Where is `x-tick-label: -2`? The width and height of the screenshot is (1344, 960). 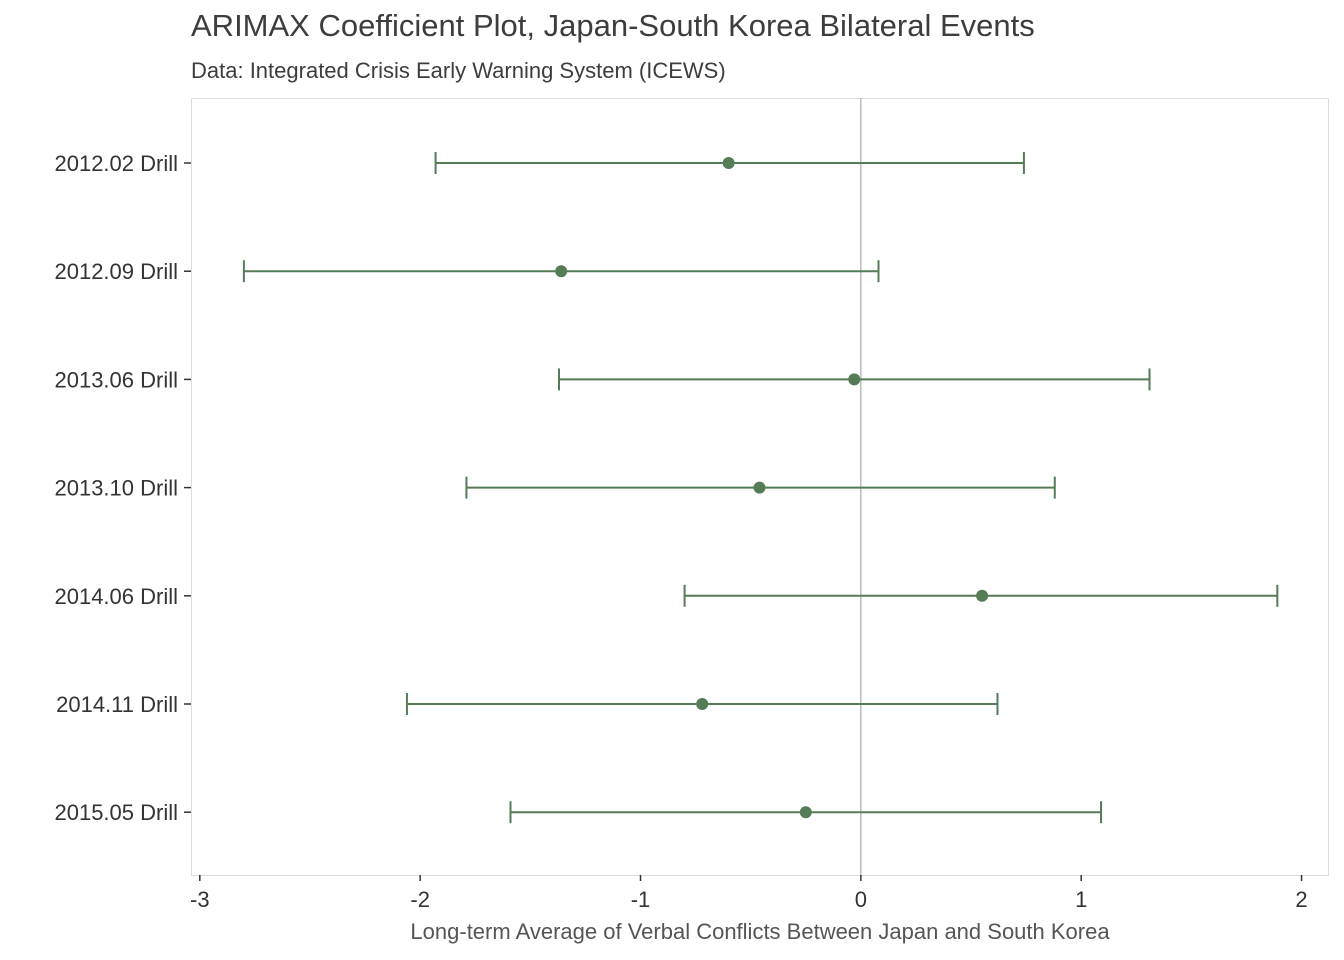 x-tick-label: -2 is located at coordinates (420, 899).